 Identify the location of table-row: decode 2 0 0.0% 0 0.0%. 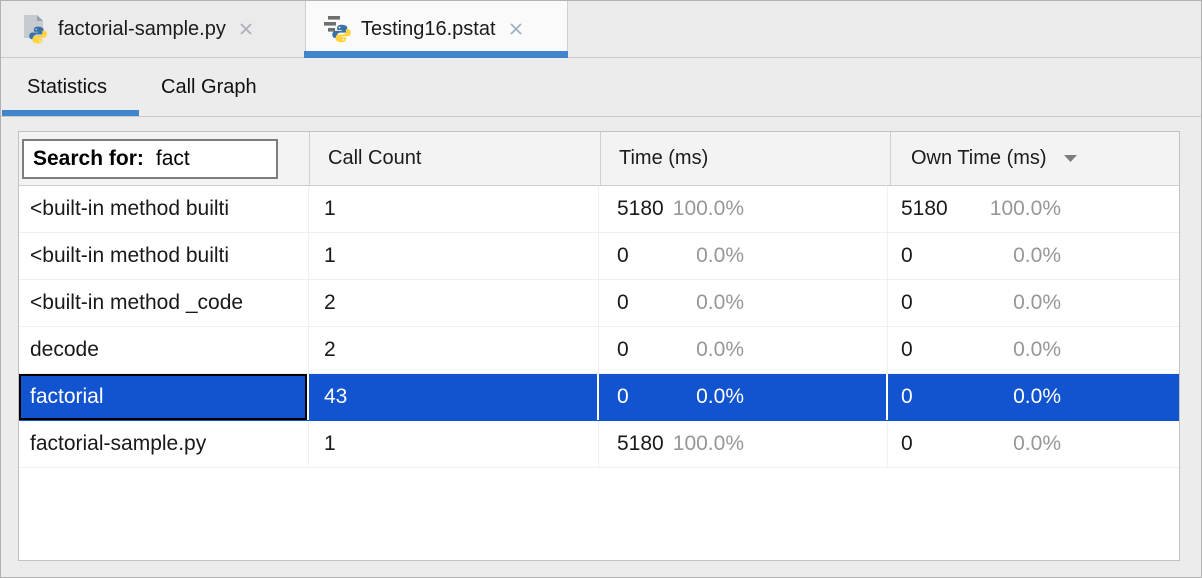
(599, 350).